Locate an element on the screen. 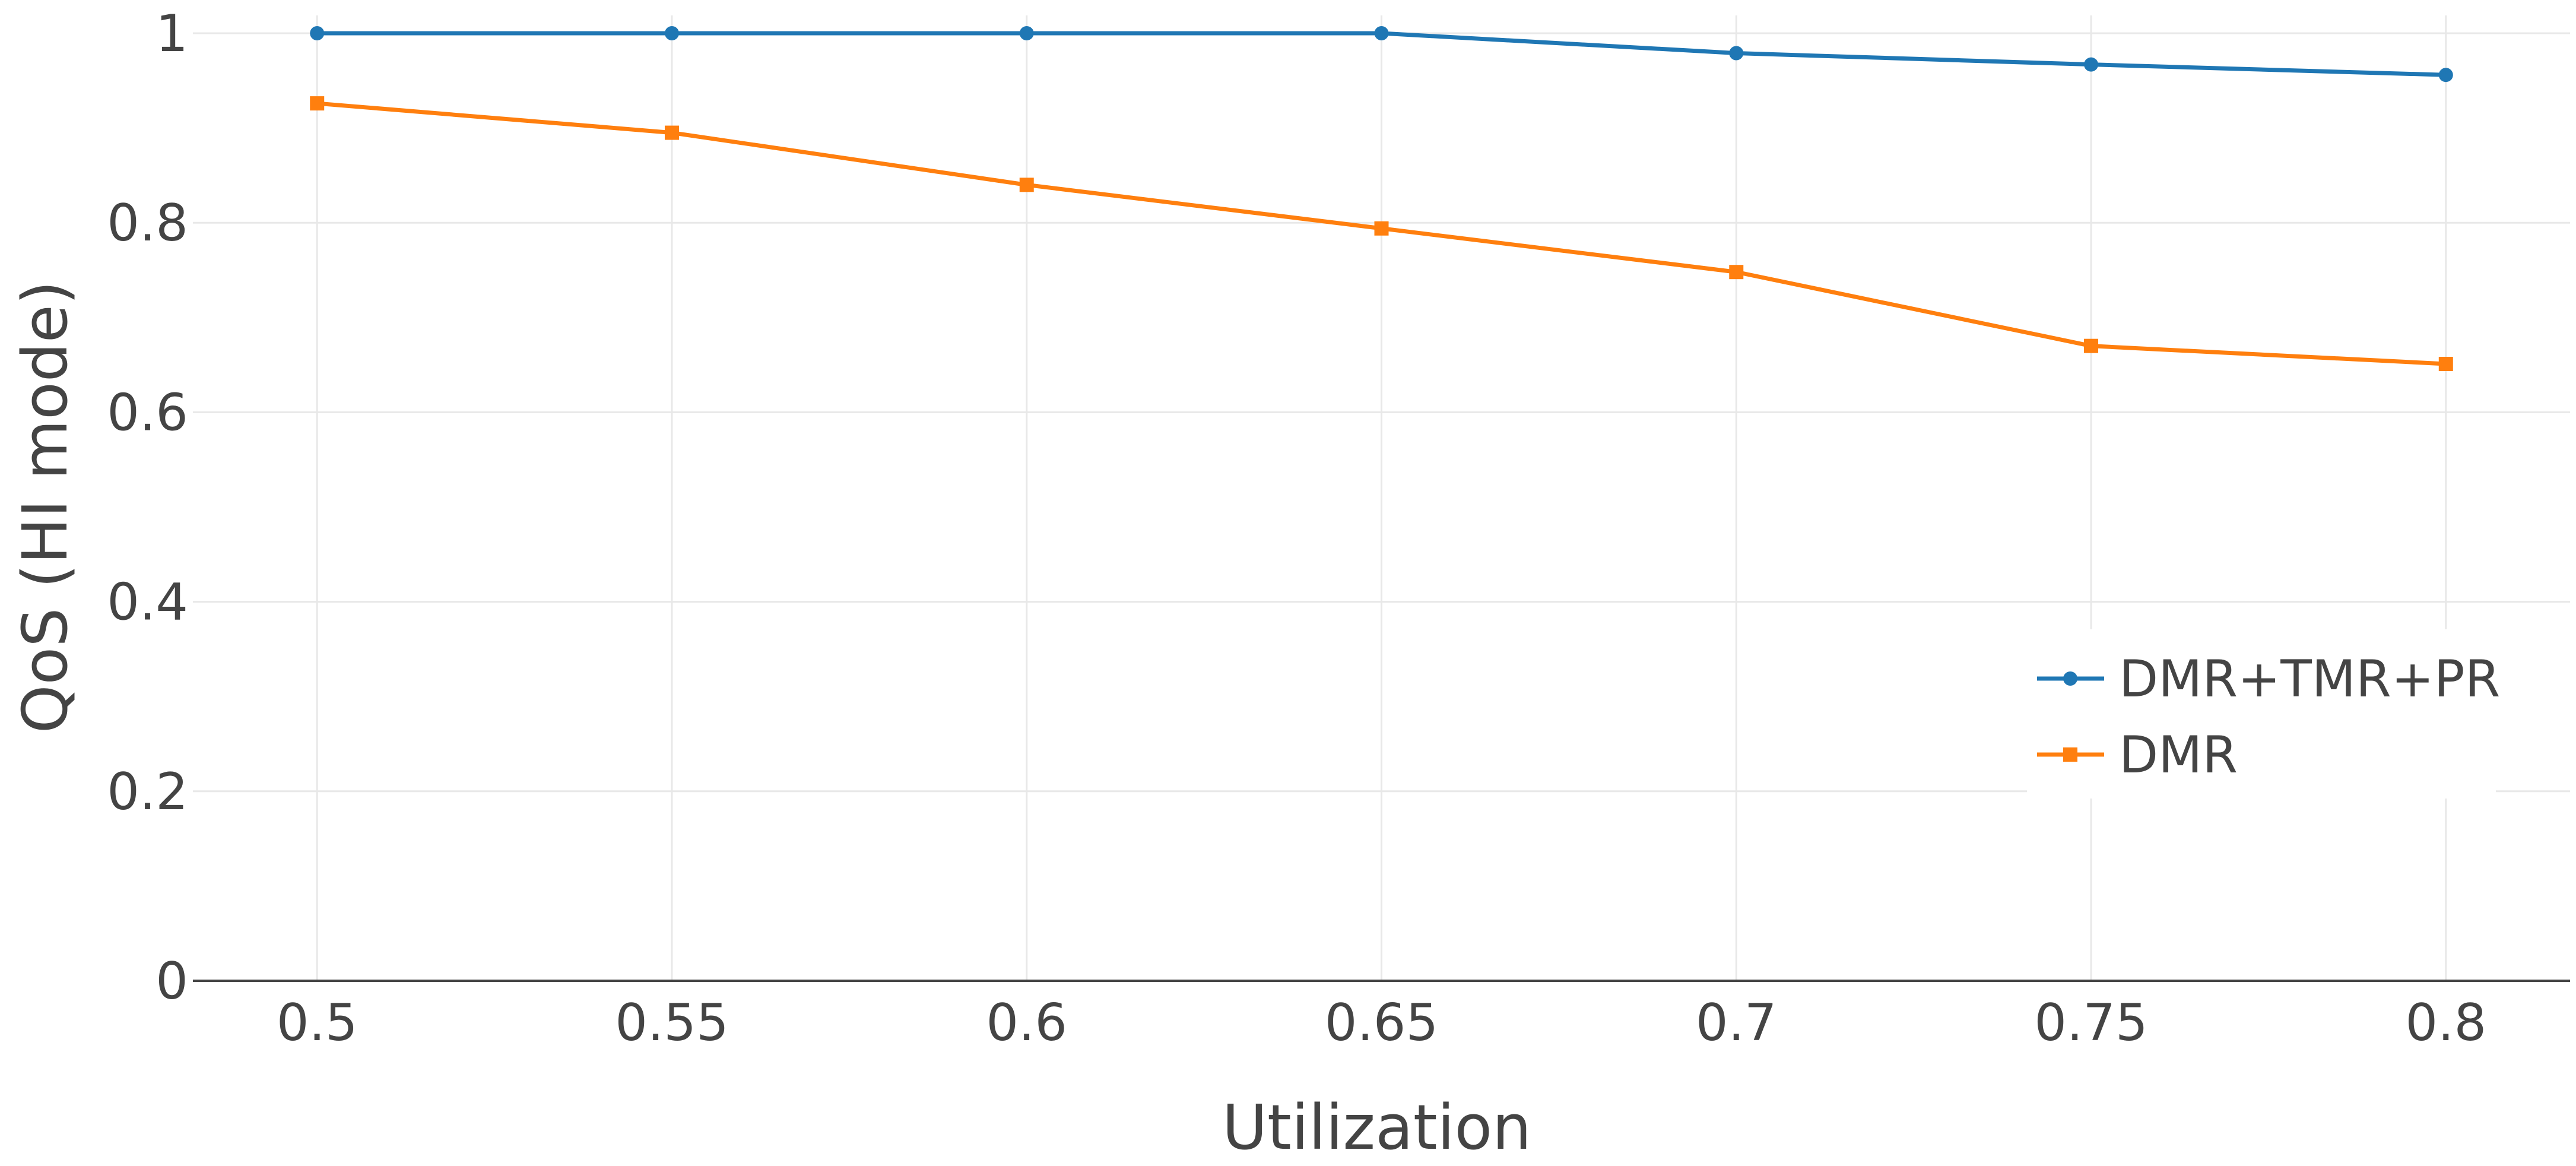  legend-label: DMR+TMR+PR is located at coordinates (2309, 679).